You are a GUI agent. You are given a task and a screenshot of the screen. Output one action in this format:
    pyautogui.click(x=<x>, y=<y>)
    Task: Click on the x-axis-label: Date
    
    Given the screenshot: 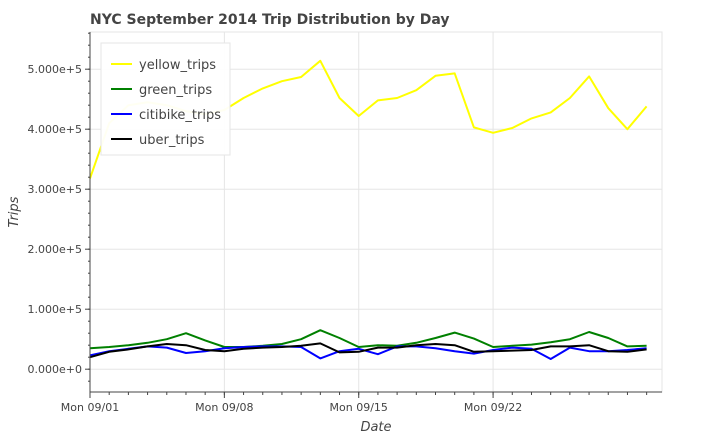 What is the action you would take?
    pyautogui.click(x=375, y=427)
    